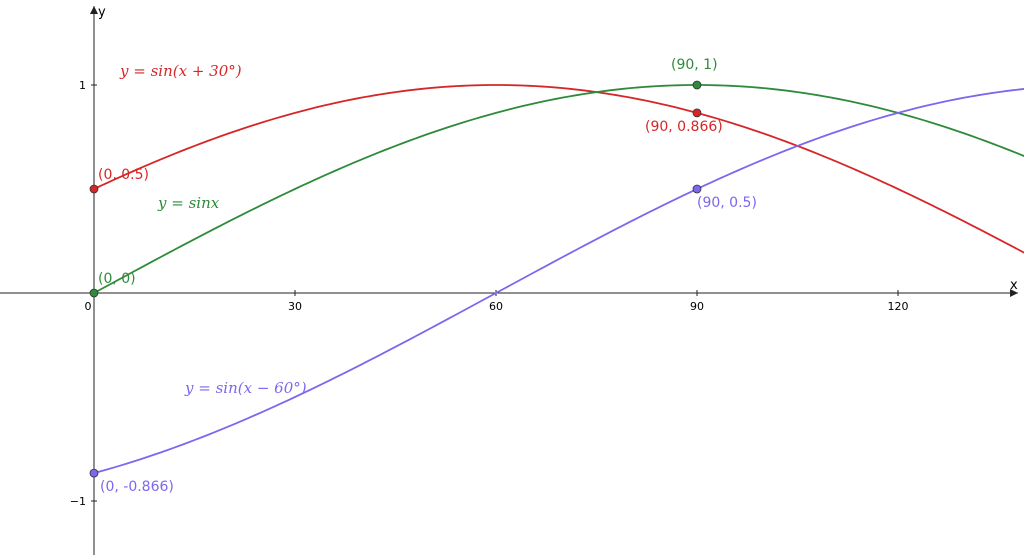 This screenshot has width=1024, height=555. What do you see at coordinates (82, 85) in the screenshot?
I see `y-tick-label: 1` at bounding box center [82, 85].